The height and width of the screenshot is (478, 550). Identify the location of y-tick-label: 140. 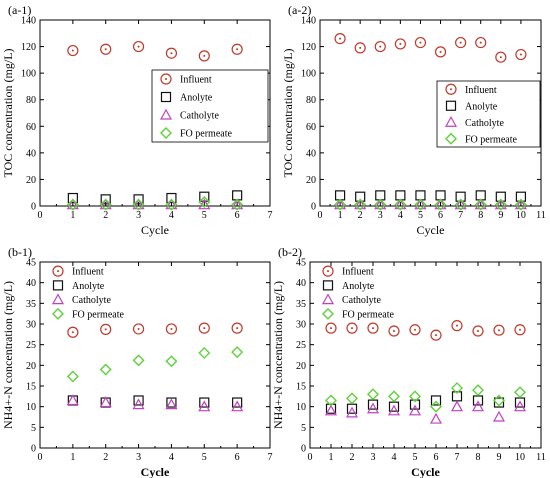
(308, 21).